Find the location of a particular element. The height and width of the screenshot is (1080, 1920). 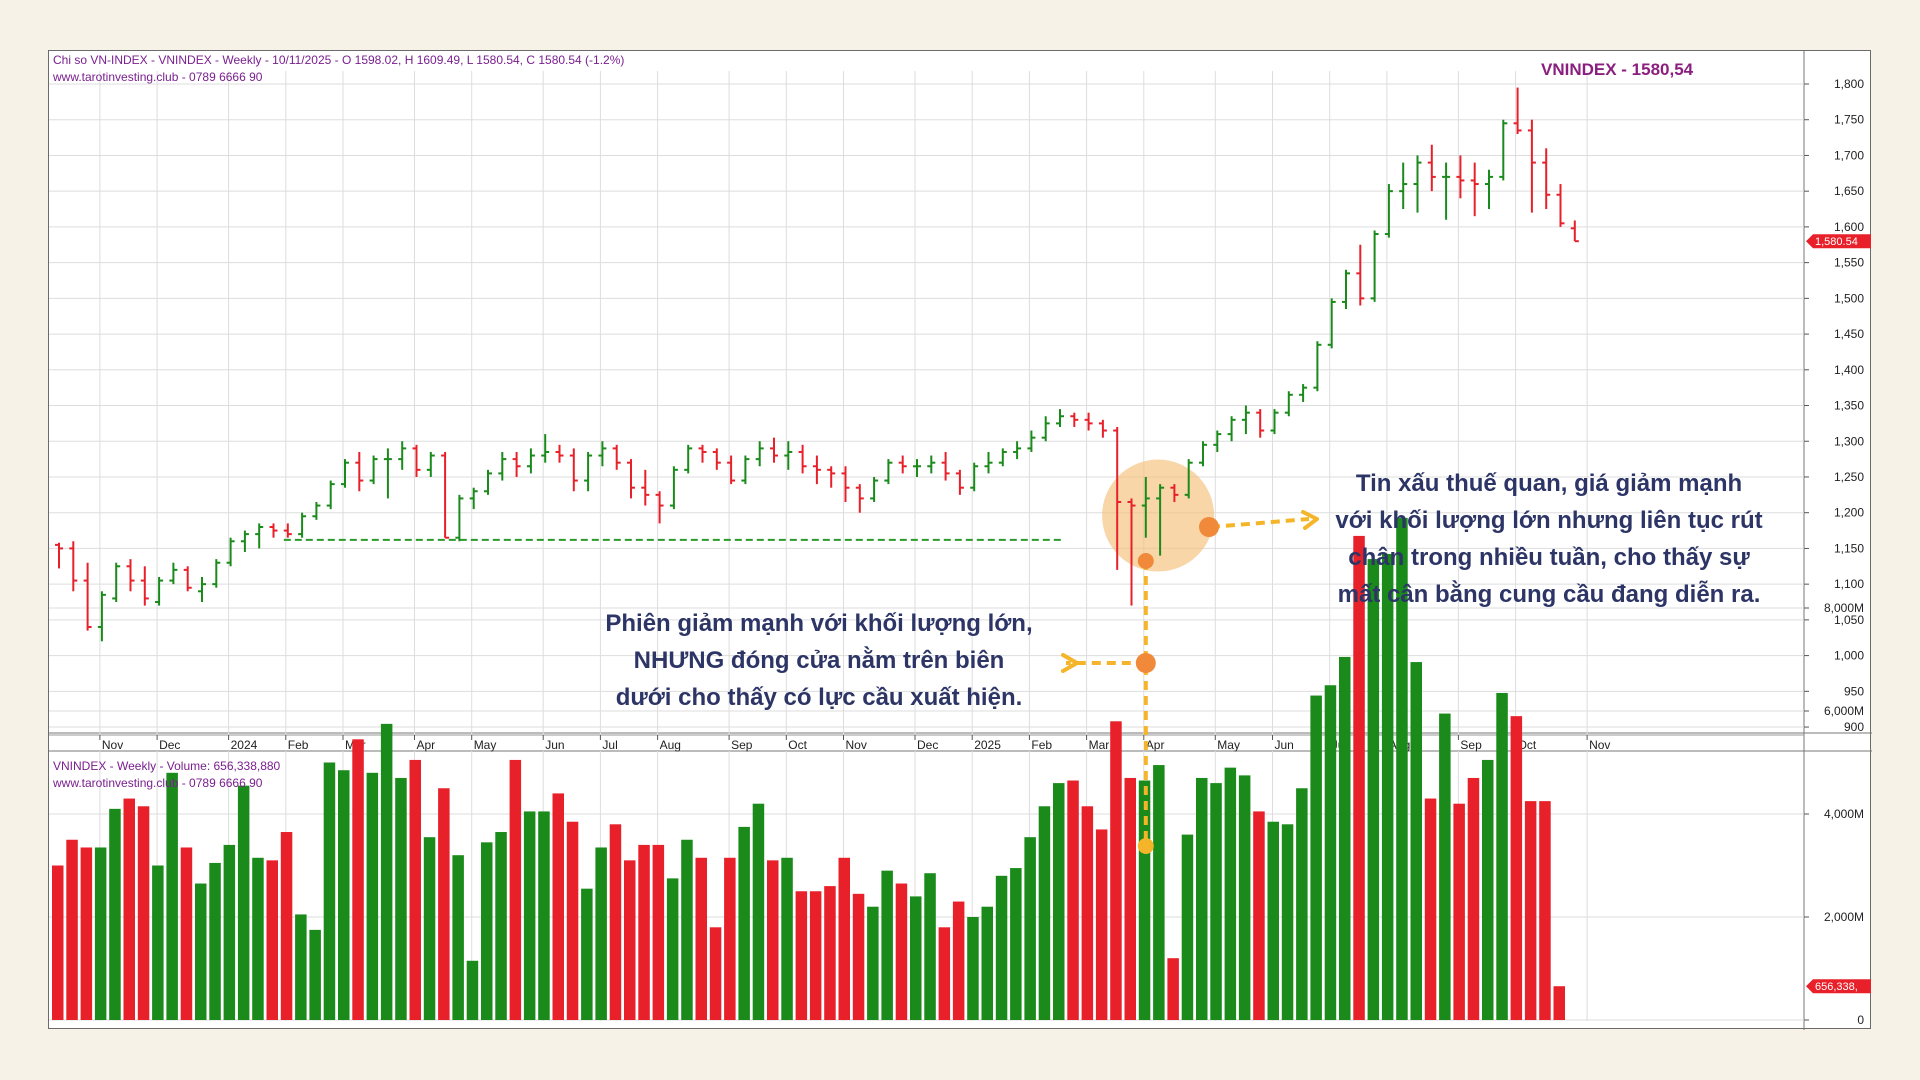

last-volume-tag-text: 656,338, is located at coordinates (1836, 987).